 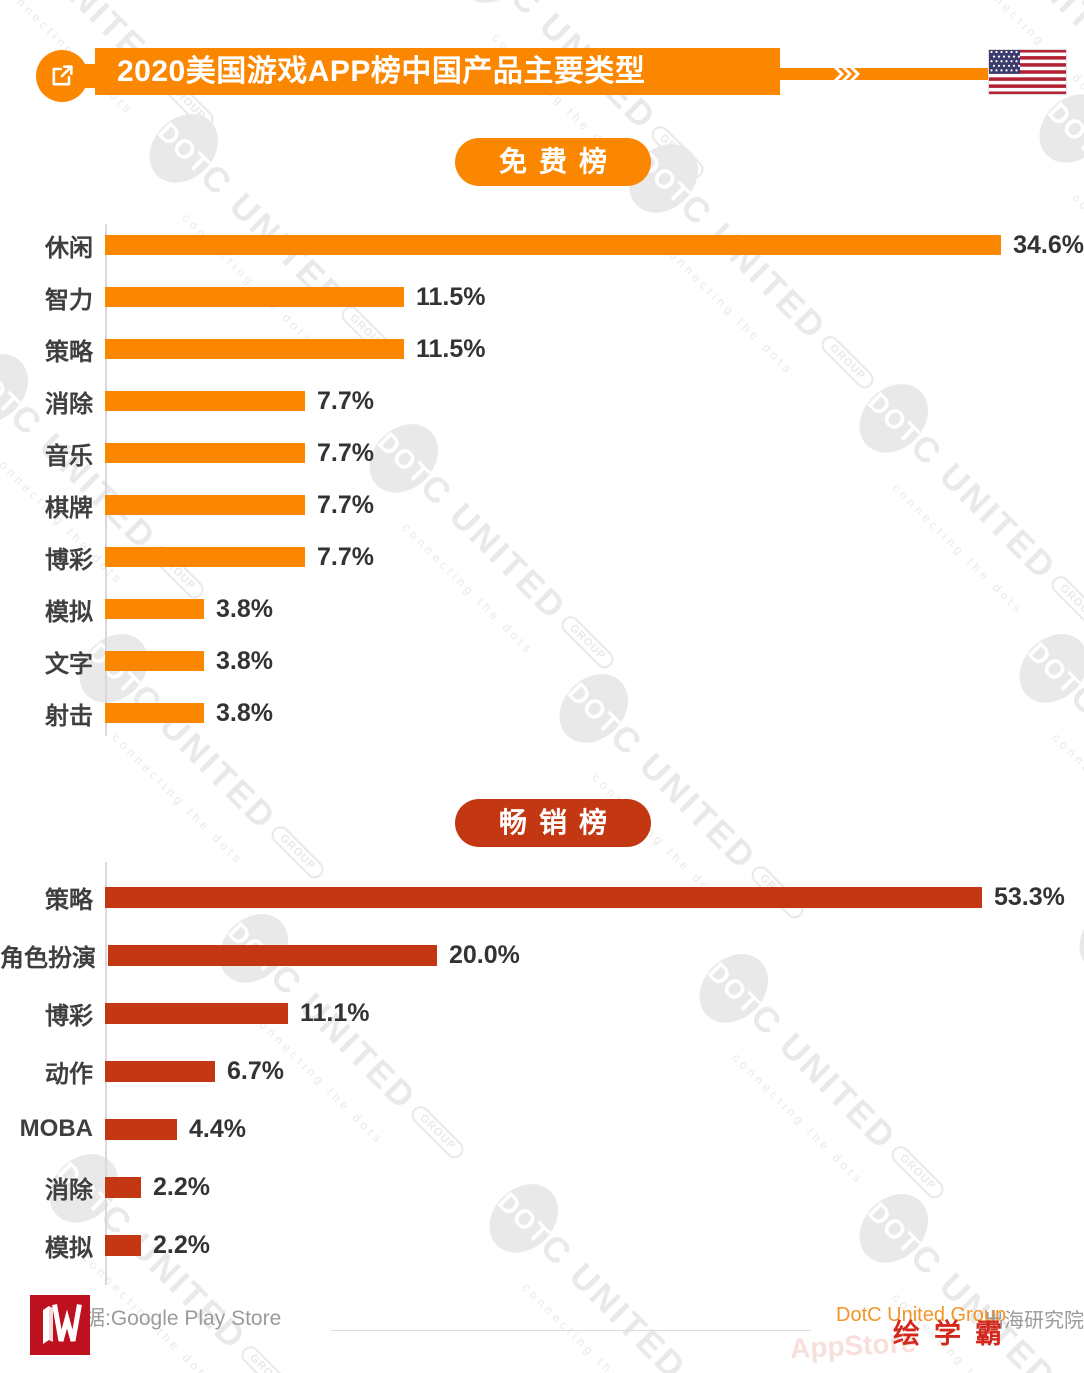 What do you see at coordinates (183, 1318) in the screenshot?
I see `data-source-text: 据:Google Play Store` at bounding box center [183, 1318].